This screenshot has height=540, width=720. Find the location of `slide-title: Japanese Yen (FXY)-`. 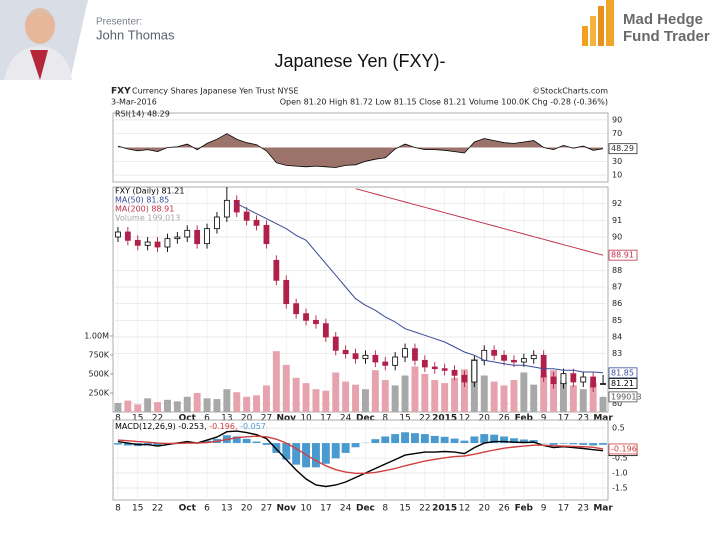

slide-title: Japanese Yen (FXY)- is located at coordinates (359, 61).